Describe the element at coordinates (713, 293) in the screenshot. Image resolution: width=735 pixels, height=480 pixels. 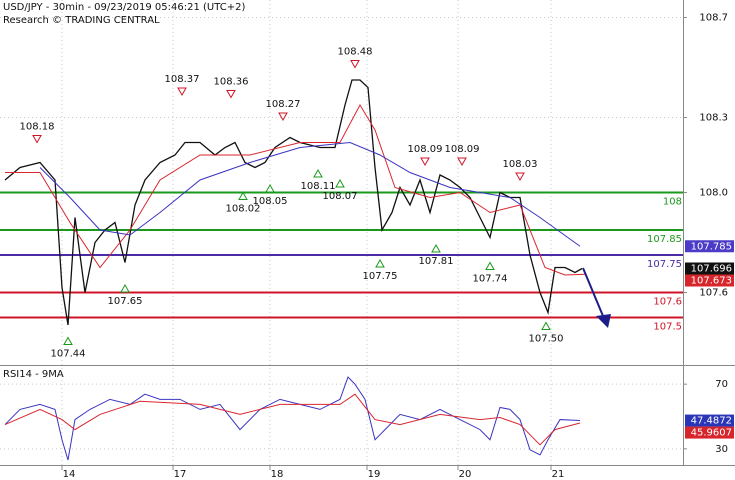
I see `y-tick-label: 107.6` at that location.